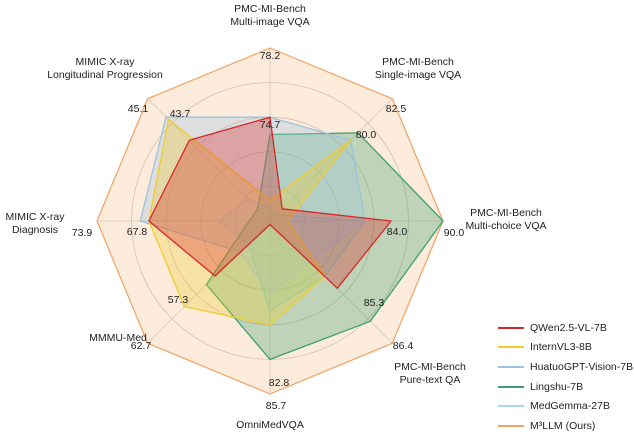 This screenshot has height=436, width=634. I want to click on legend-item: QWen2.5-VL-7B, so click(565, 328).